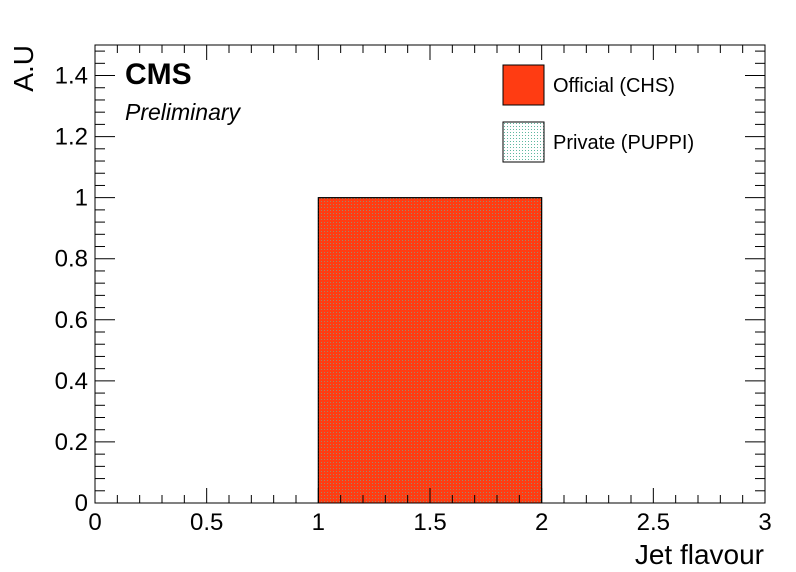 This screenshot has width=796, height=572. What do you see at coordinates (653, 522) in the screenshot?
I see `x-tick-label: 2.5` at bounding box center [653, 522].